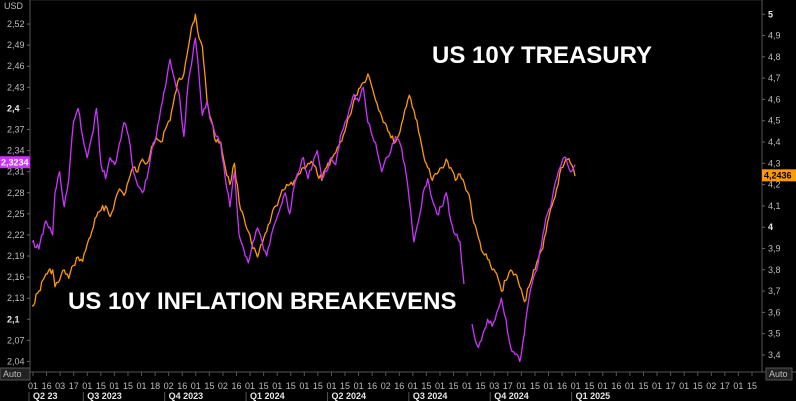 This screenshot has height=401, width=796. I want to click on treasury-annotation: US 10Y TREASURY, so click(558, 56).